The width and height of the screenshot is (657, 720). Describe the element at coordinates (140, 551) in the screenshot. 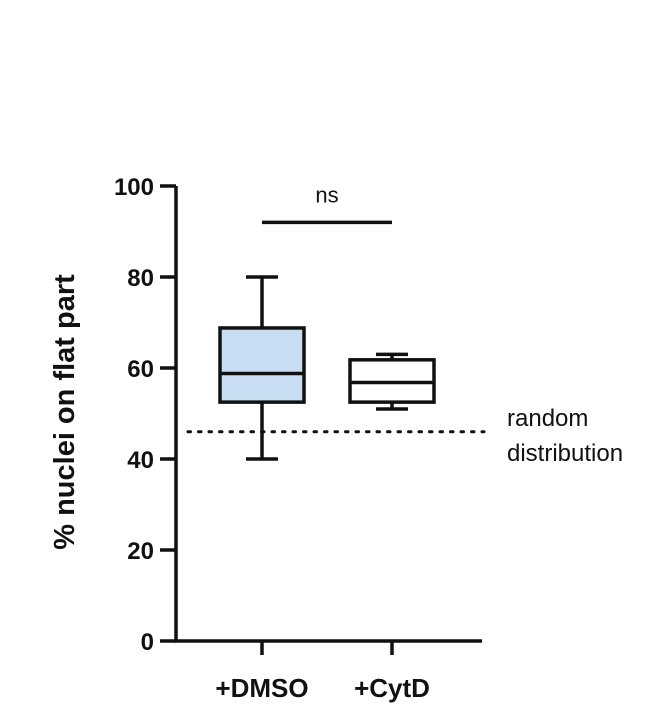

I see `y-tick-label: 20` at that location.